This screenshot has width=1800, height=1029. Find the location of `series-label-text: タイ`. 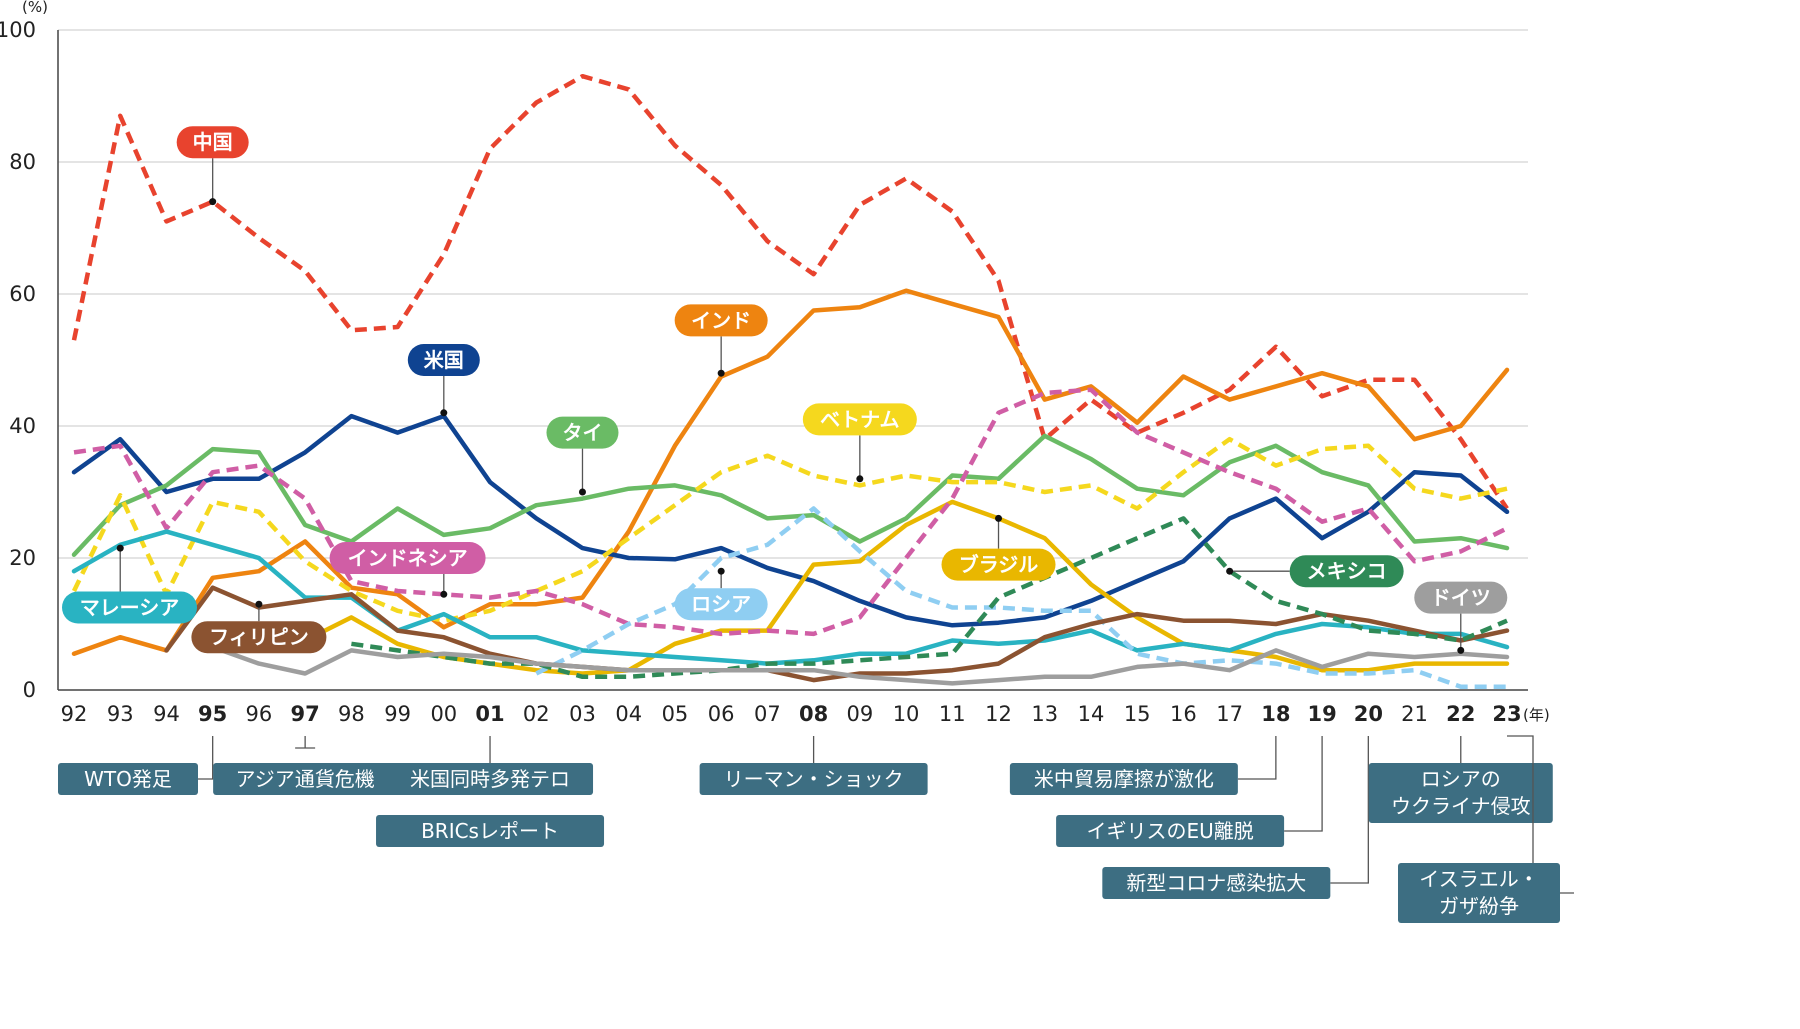

series-label-text: タイ is located at coordinates (582, 433).